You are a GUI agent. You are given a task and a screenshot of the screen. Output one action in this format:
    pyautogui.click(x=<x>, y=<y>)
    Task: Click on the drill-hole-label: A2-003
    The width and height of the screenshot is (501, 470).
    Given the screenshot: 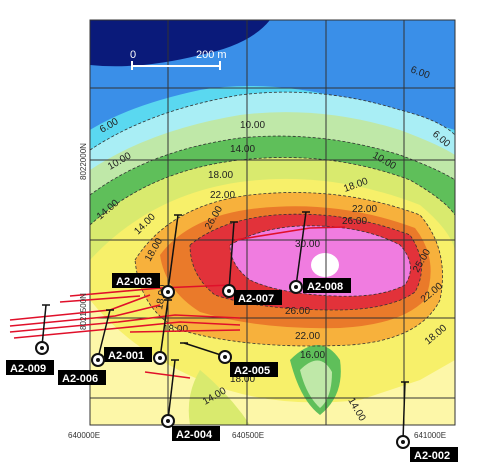 What is the action you would take?
    pyautogui.click(x=134, y=282)
    